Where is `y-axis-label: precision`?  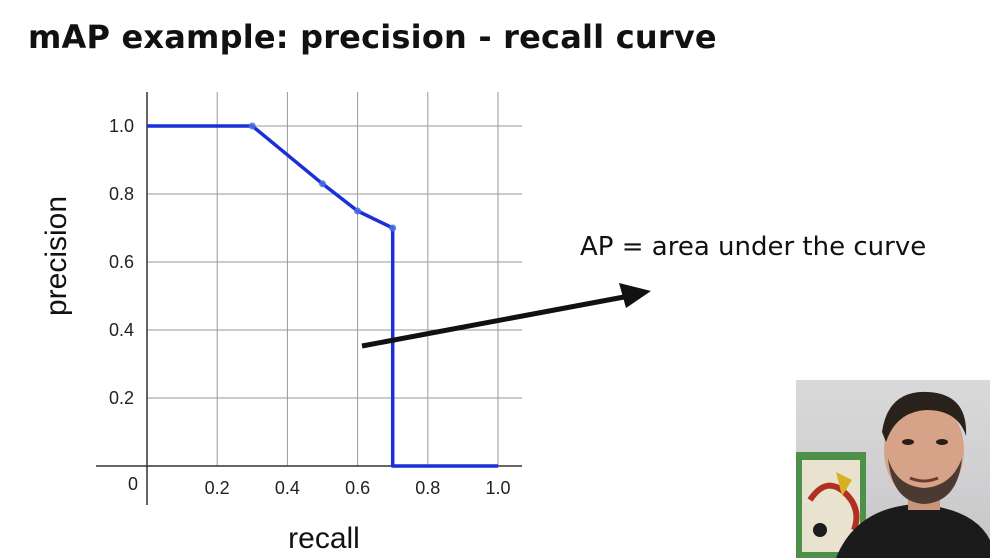
y-axis-label: precision is located at coordinates (56, 256).